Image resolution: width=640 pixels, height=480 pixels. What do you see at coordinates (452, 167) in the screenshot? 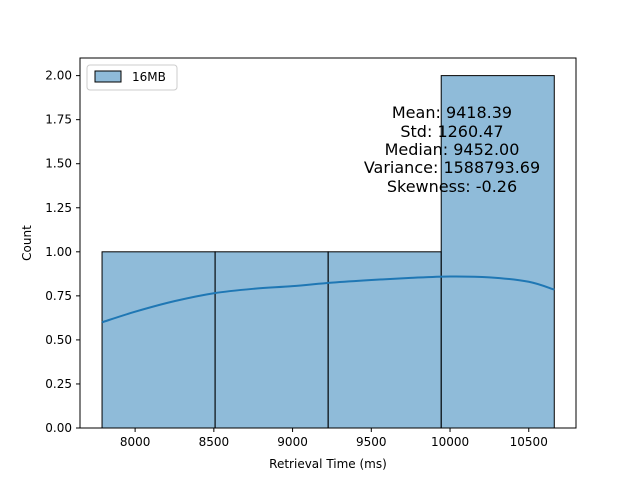
I see `stat-variance: Variance: 1588793.69` at bounding box center [452, 167].